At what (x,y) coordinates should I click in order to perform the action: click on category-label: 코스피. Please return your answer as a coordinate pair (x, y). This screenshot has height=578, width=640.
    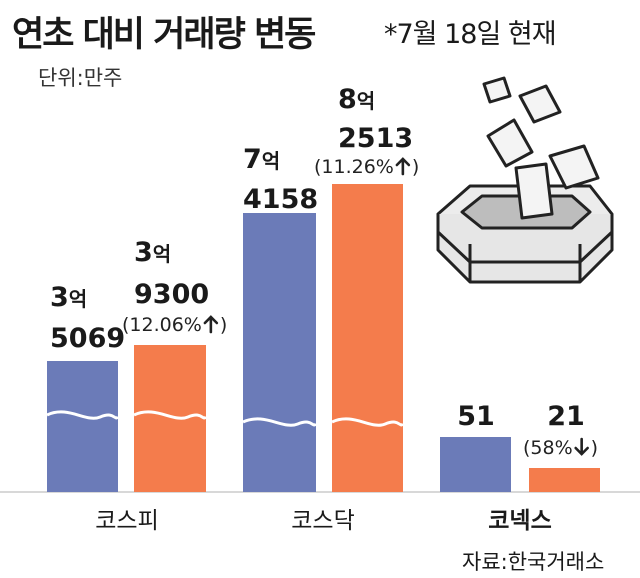
    Looking at the image, I should click on (126, 521).